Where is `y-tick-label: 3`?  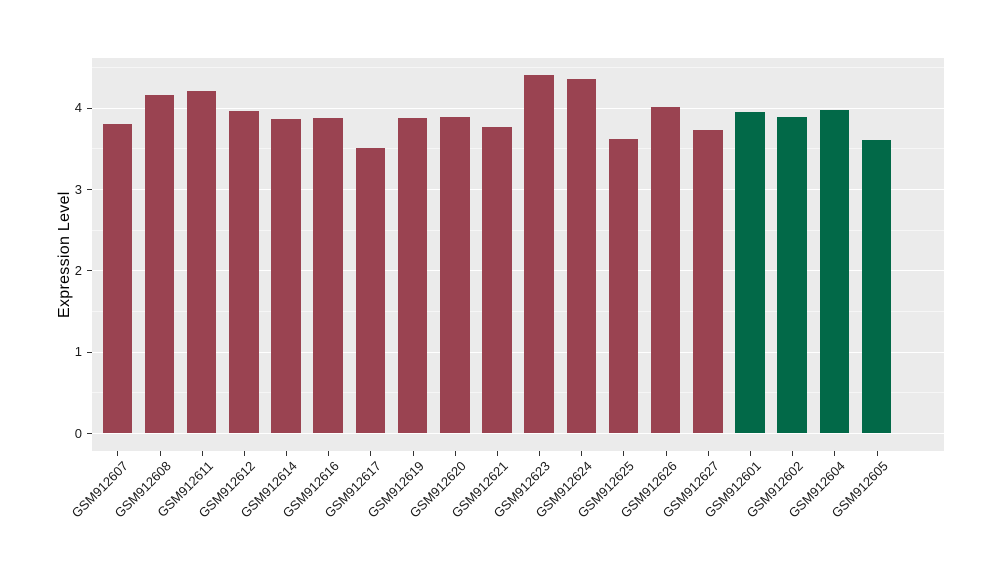 y-tick-label: 3 is located at coordinates (78, 189).